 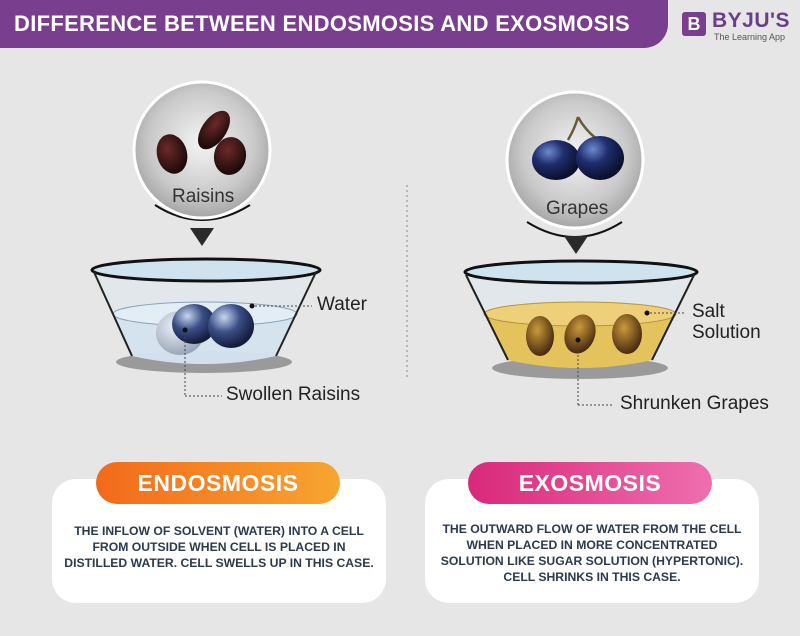 I want to click on salt-solution-bowl, so click(x=581, y=332).